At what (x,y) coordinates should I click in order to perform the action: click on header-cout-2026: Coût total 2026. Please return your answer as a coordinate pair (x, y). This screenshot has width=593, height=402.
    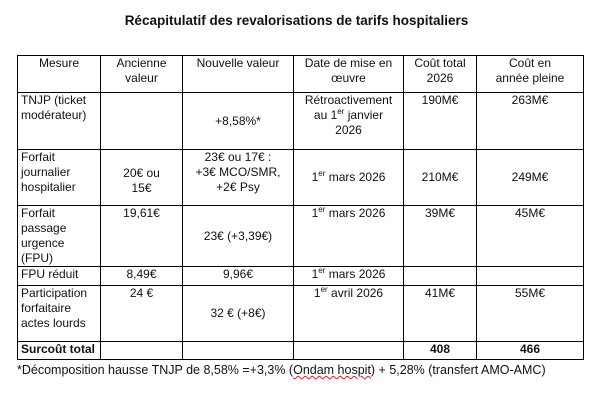
    Looking at the image, I should click on (440, 74).